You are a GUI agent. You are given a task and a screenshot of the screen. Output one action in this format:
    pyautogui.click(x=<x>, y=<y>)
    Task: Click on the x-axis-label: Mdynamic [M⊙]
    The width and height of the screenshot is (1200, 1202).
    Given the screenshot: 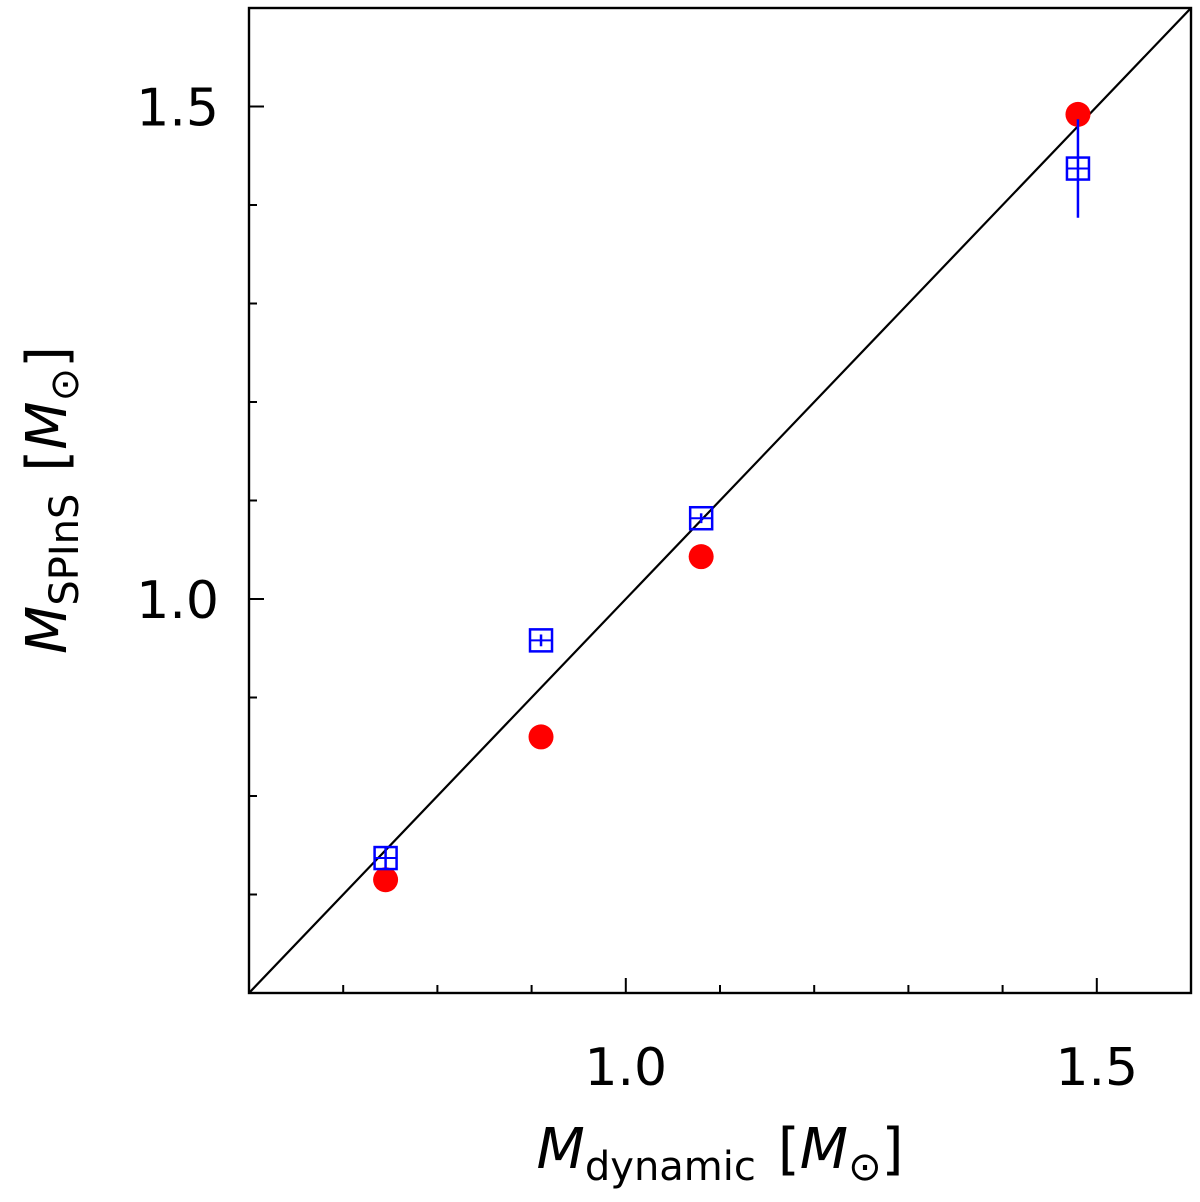 What is the action you would take?
    pyautogui.click(x=720, y=1153)
    